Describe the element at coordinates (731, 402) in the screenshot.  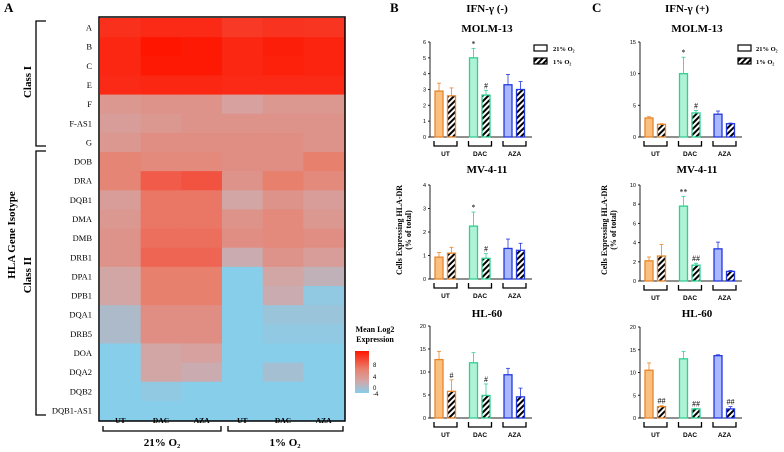
I see `significance-mark: ##` at that location.